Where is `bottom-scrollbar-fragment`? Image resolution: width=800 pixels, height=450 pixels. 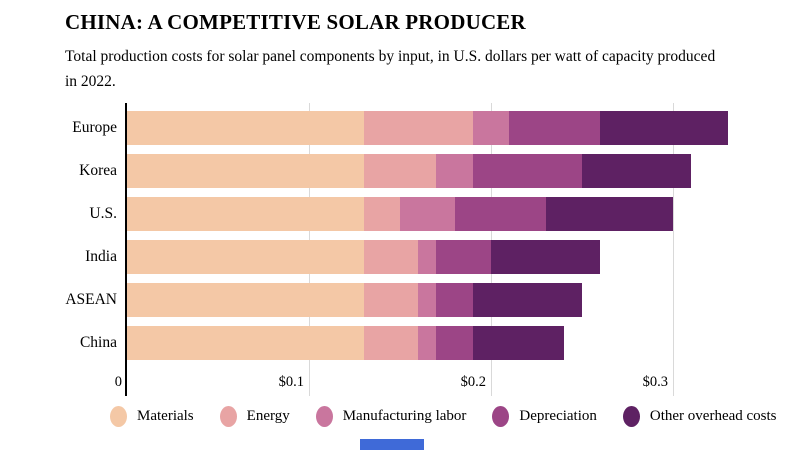
bottom-scrollbar-fragment is located at coordinates (392, 444).